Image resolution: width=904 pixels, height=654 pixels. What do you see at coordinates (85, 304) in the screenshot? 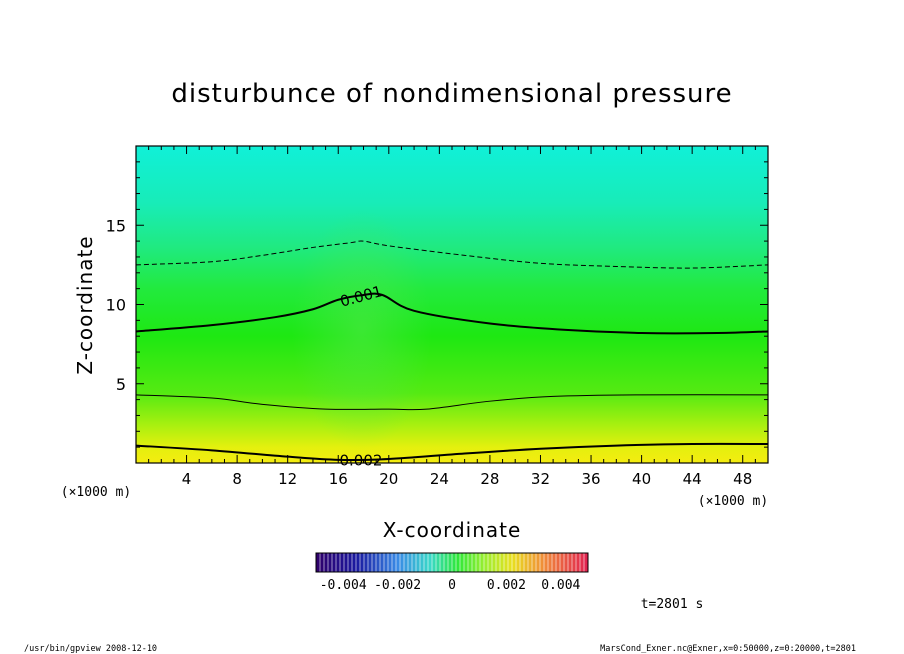
I see `y-axis-label: Z-coordinate` at bounding box center [85, 304].